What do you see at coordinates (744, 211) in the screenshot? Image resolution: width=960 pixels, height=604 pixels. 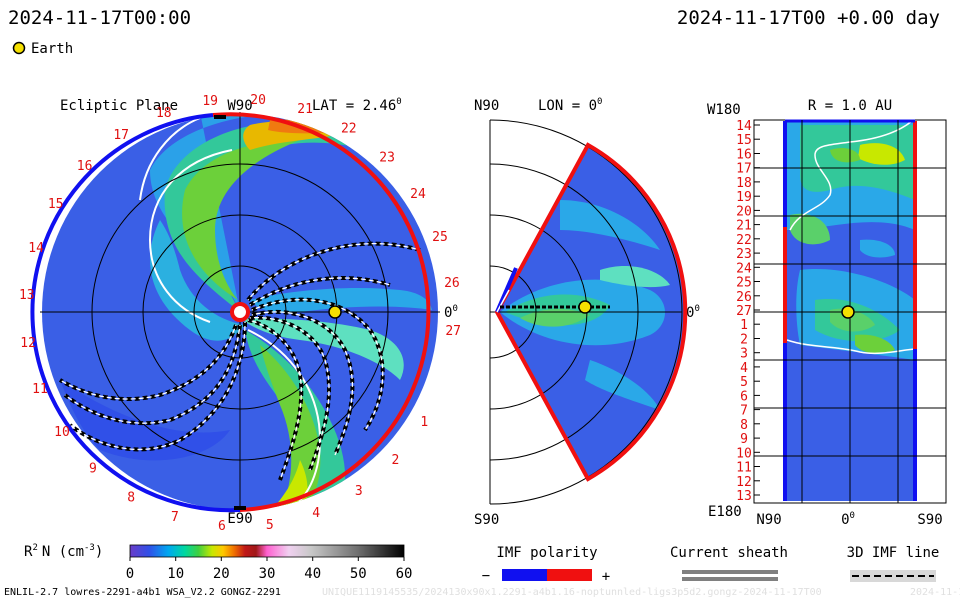 I see `rsurface-y-label: 20` at bounding box center [744, 211].